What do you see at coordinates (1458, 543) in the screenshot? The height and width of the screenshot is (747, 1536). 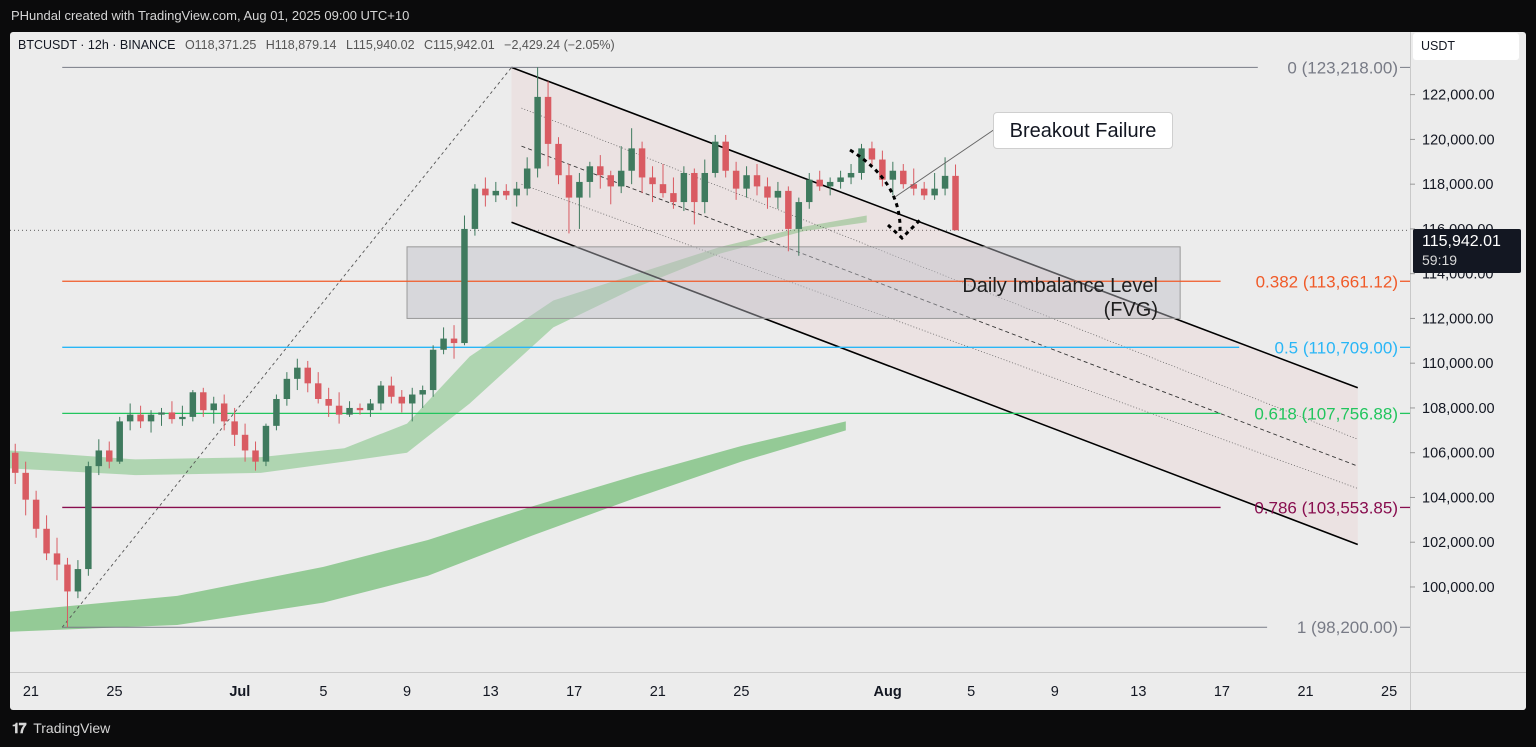 I see `price-tick-label: 102,000.00` at bounding box center [1458, 543].